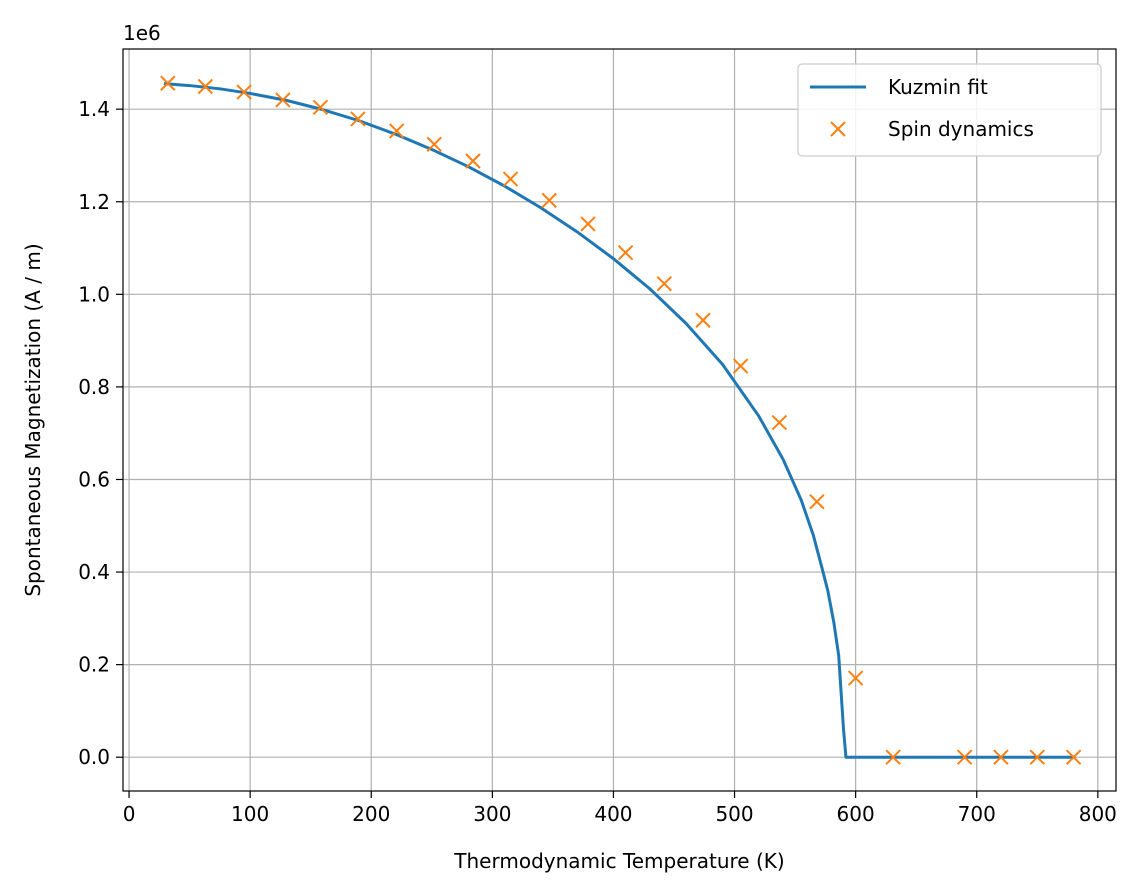  I want to click on y-tick-label: 0.6, so click(94, 479).